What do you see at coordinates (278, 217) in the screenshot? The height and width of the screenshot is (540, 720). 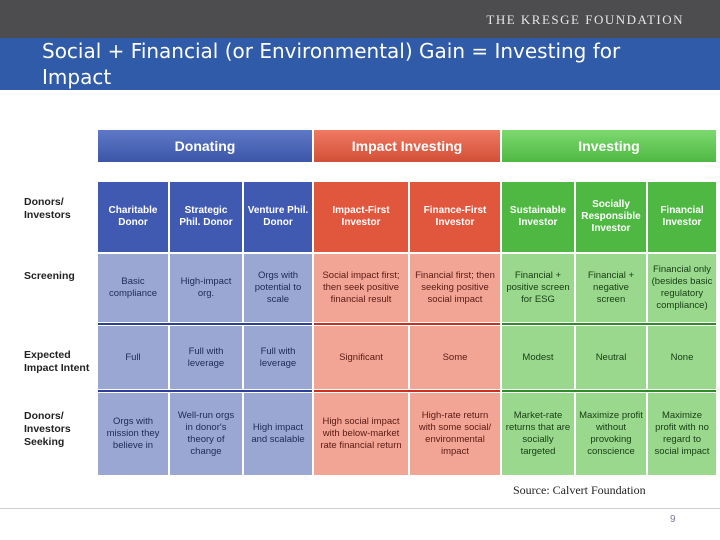 I see `col-header-venture-donor: Venture Phil. Donor` at bounding box center [278, 217].